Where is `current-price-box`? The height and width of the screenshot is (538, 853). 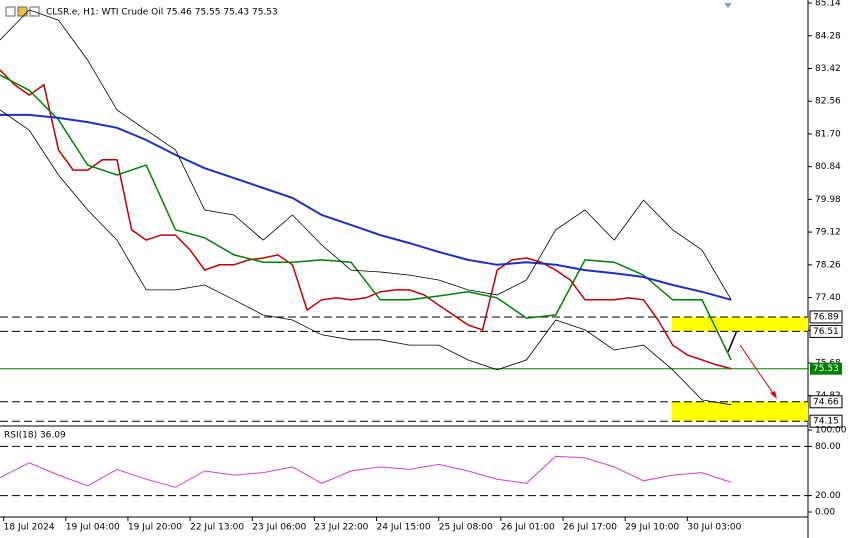
current-price-box is located at coordinates (826, 368).